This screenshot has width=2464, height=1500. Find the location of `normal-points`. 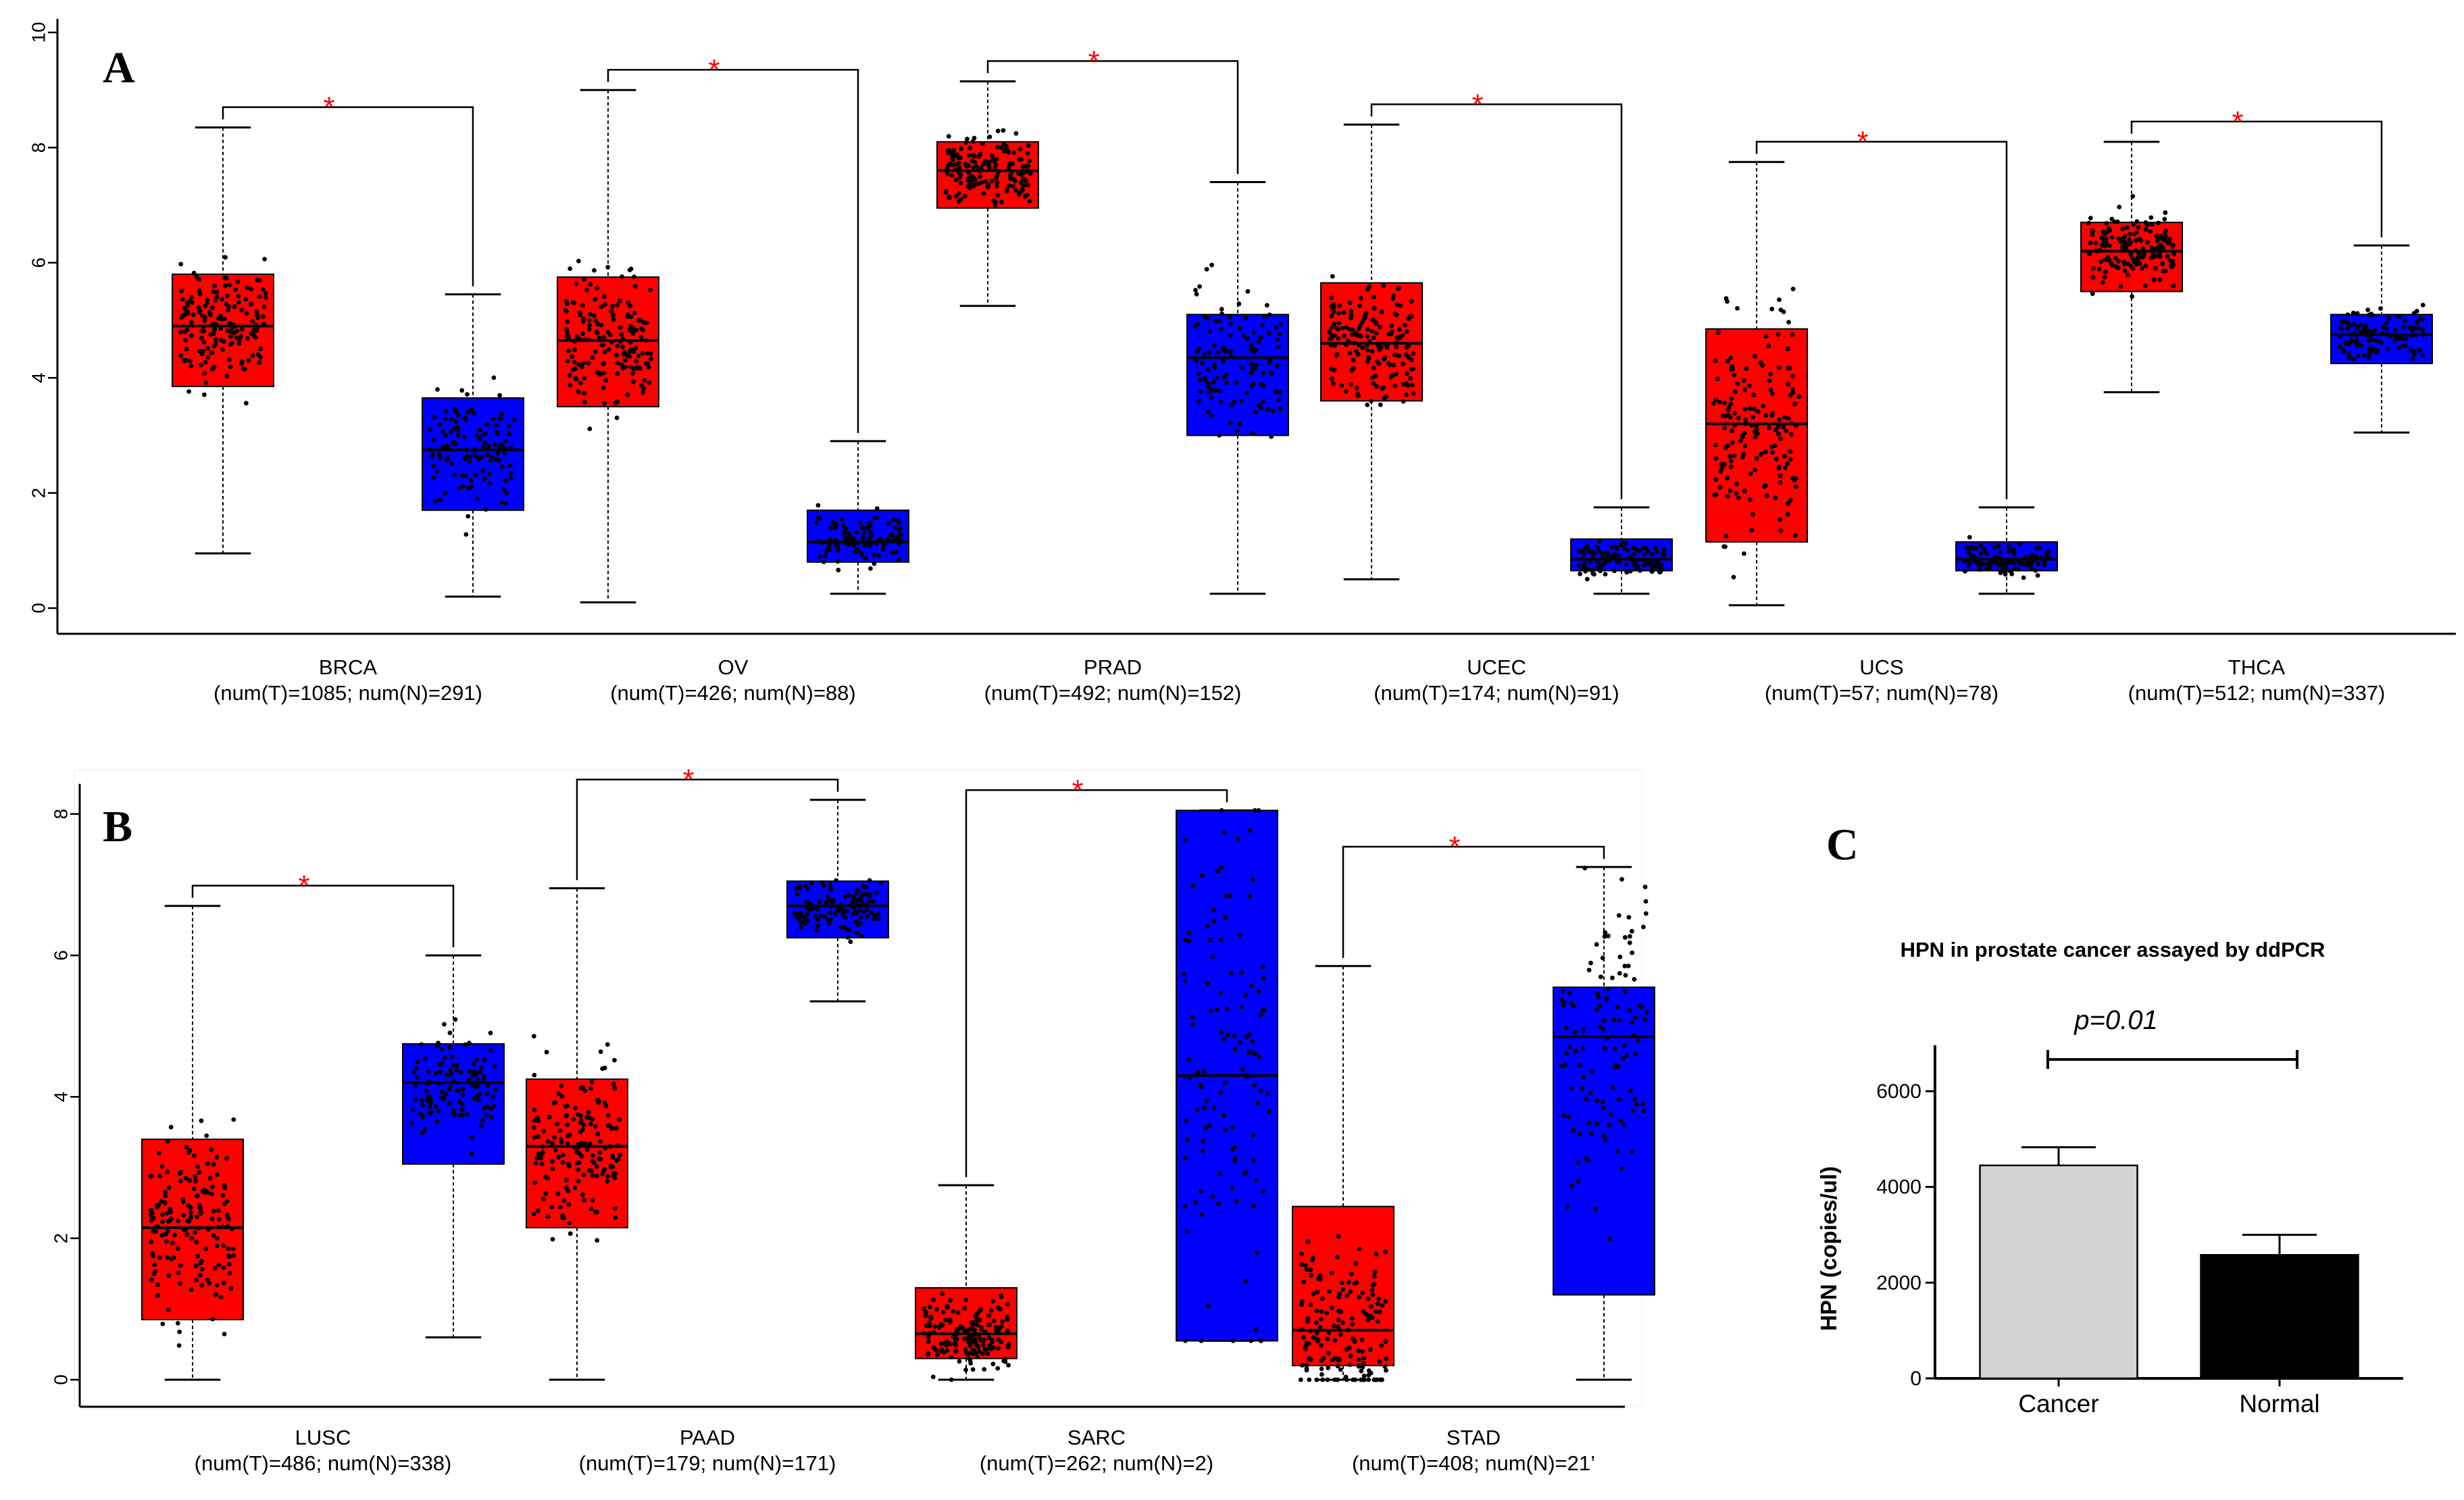

normal-points is located at coordinates (2006, 557).